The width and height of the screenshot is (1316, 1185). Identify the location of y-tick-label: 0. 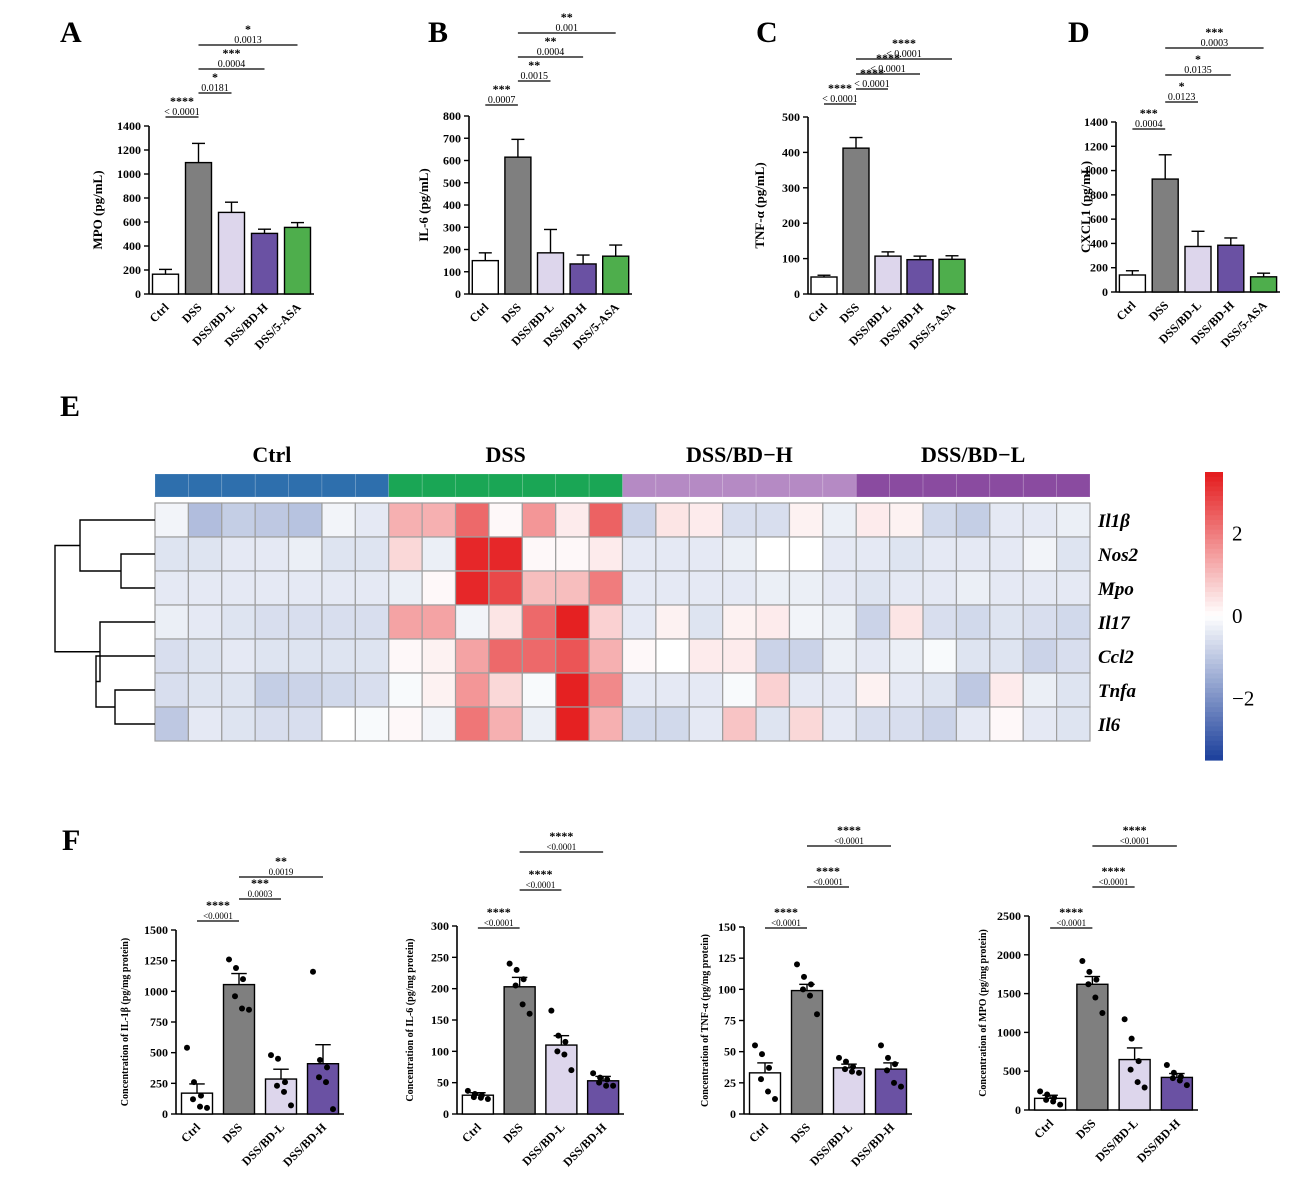
(797, 294).